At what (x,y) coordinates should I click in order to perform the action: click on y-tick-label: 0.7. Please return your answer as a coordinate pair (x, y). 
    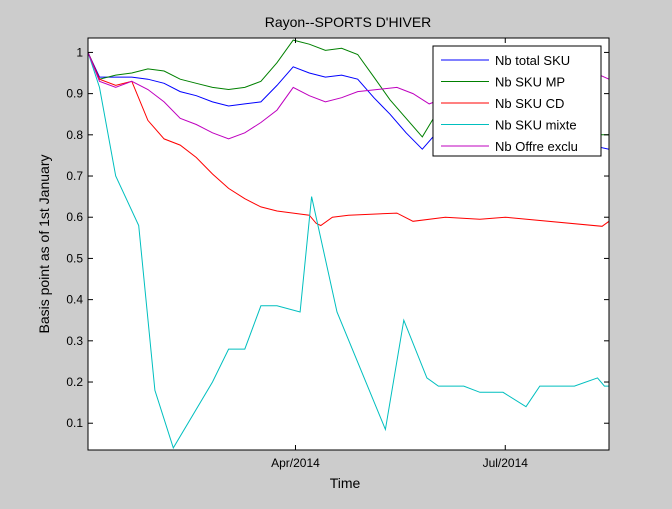
    Looking at the image, I should click on (74, 176).